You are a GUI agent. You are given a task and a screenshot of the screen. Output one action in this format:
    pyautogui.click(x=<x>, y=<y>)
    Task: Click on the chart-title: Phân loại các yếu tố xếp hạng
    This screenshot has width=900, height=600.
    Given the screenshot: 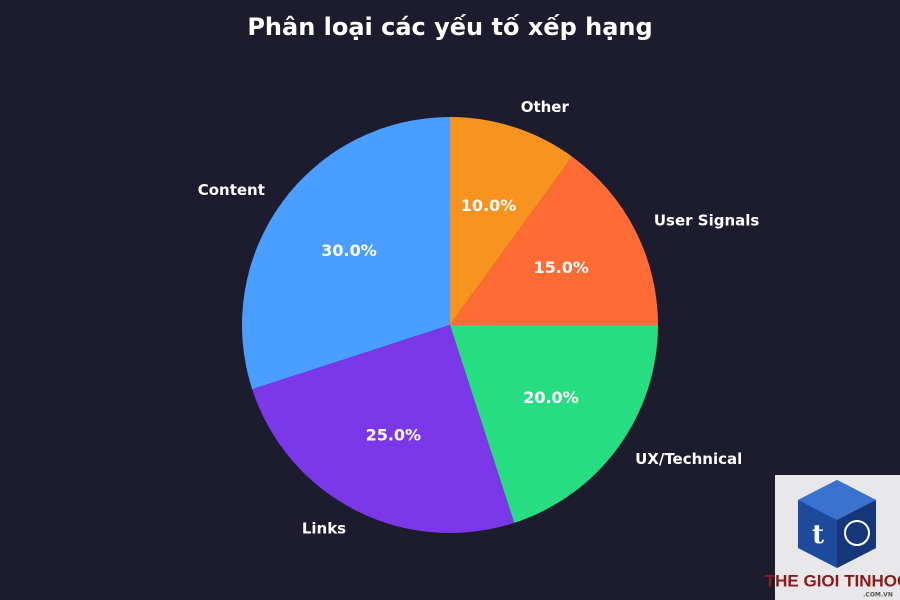 What is the action you would take?
    pyautogui.click(x=449, y=27)
    